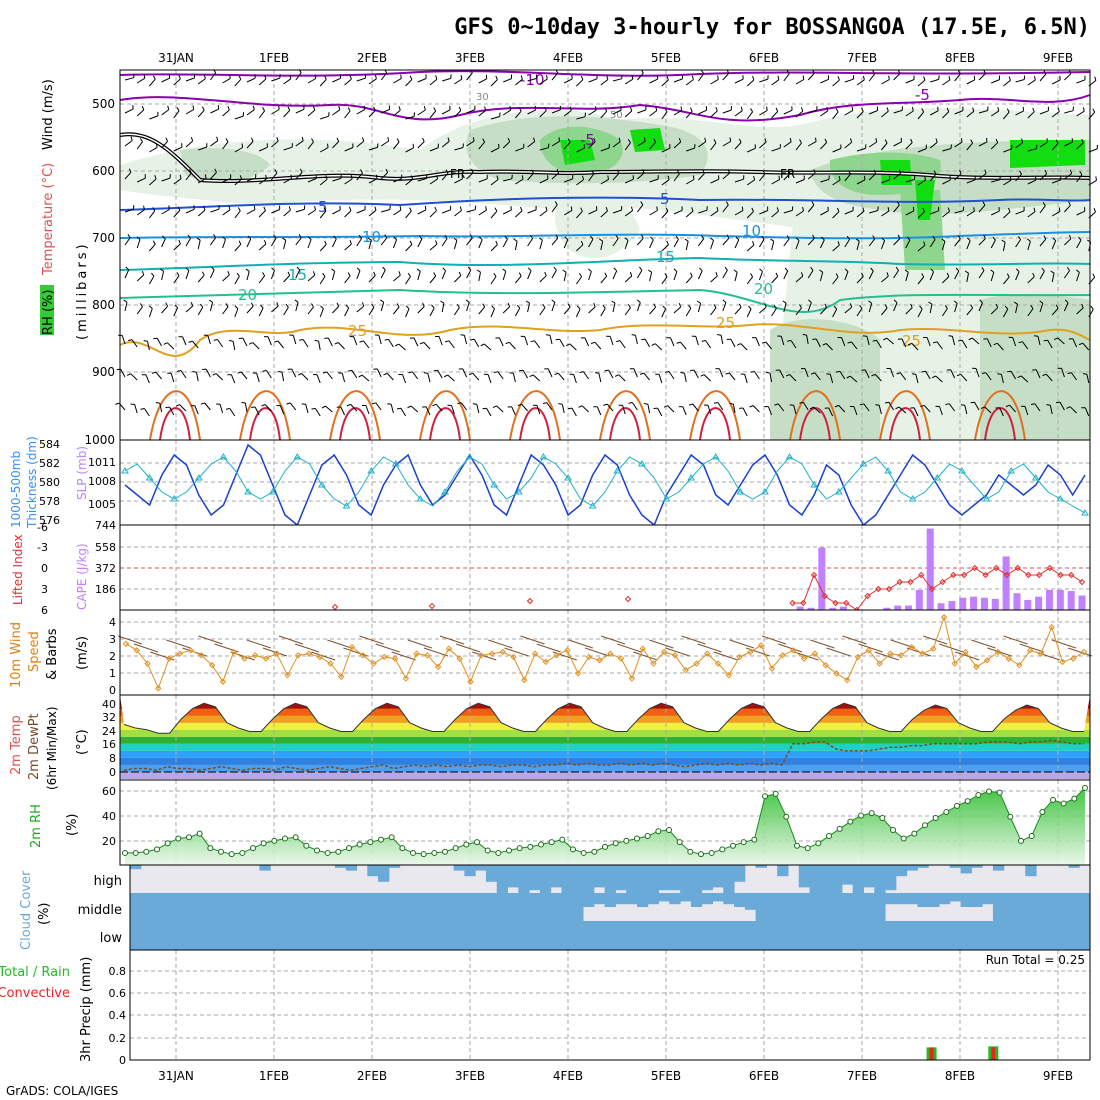 The image size is (1100, 1100). What do you see at coordinates (112, 639) in the screenshot?
I see `wind10-tick: 3` at bounding box center [112, 639].